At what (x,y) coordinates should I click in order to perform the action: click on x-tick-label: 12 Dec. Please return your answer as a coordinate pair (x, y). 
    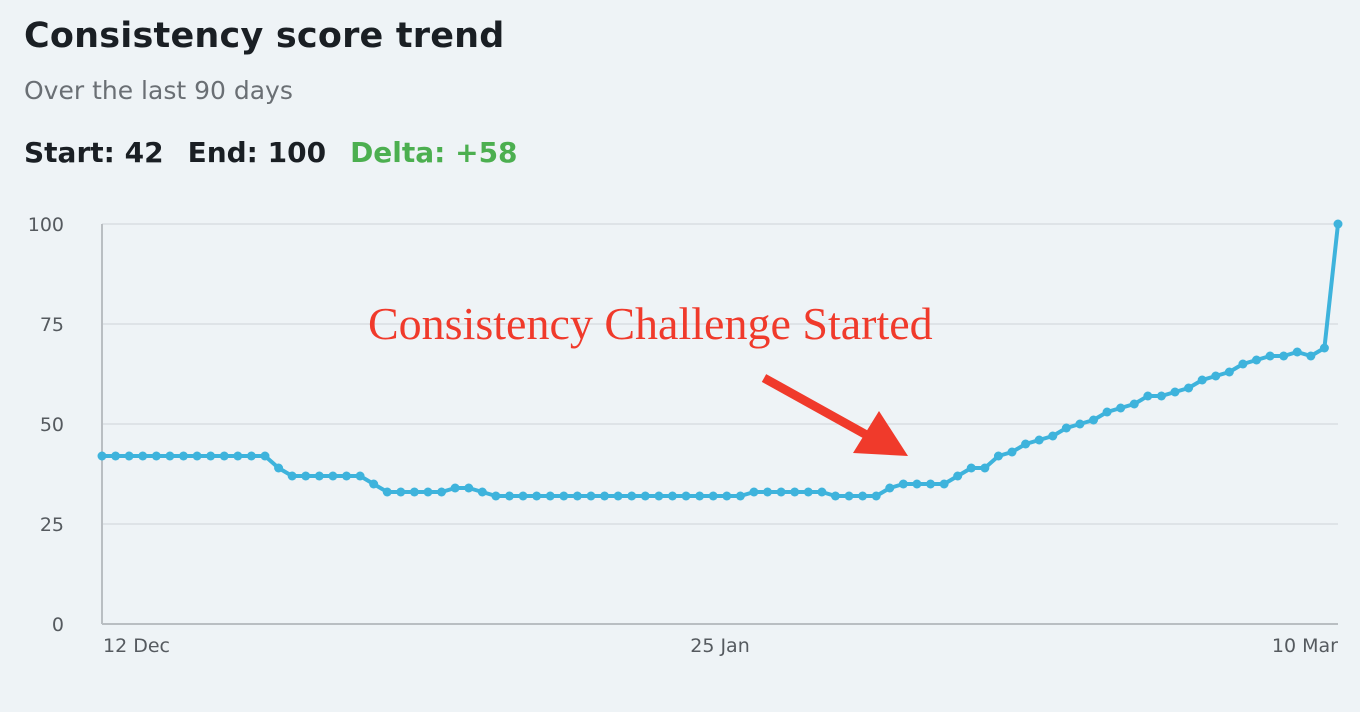
    Looking at the image, I should click on (136, 646).